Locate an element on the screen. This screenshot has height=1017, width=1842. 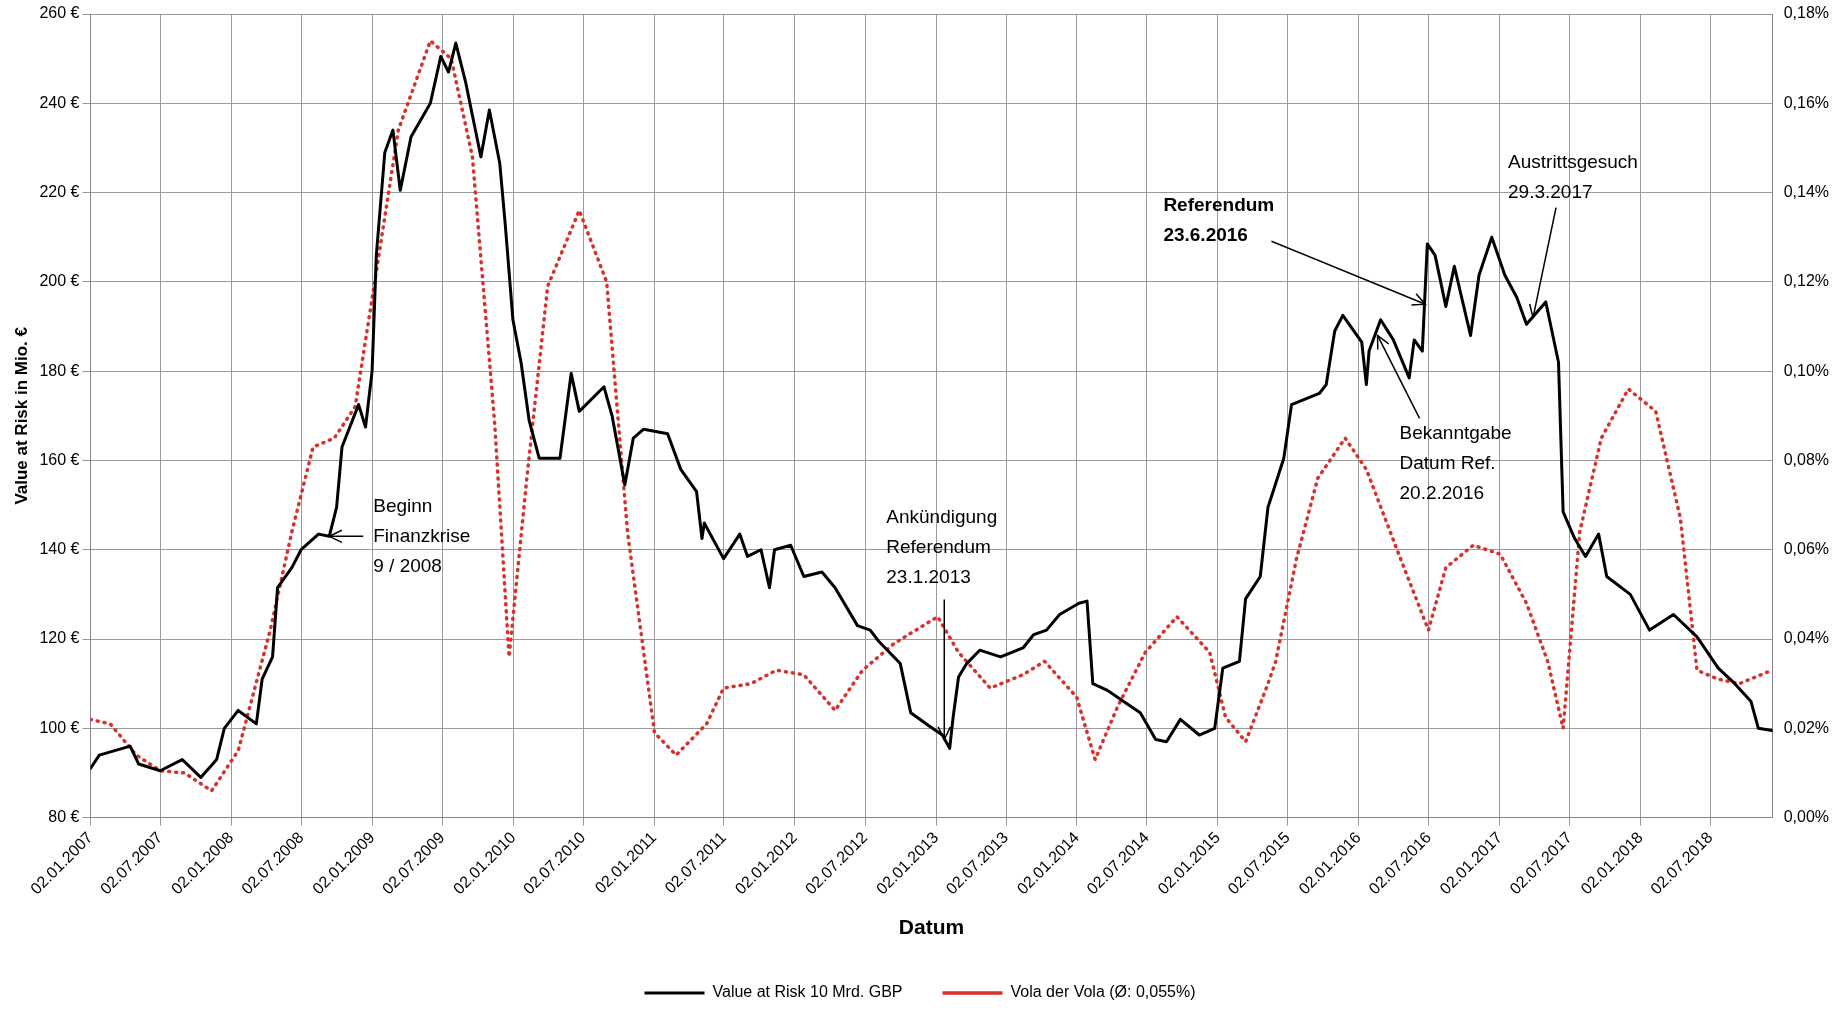
y2-tick-label: 0,18% is located at coordinates (1806, 13).